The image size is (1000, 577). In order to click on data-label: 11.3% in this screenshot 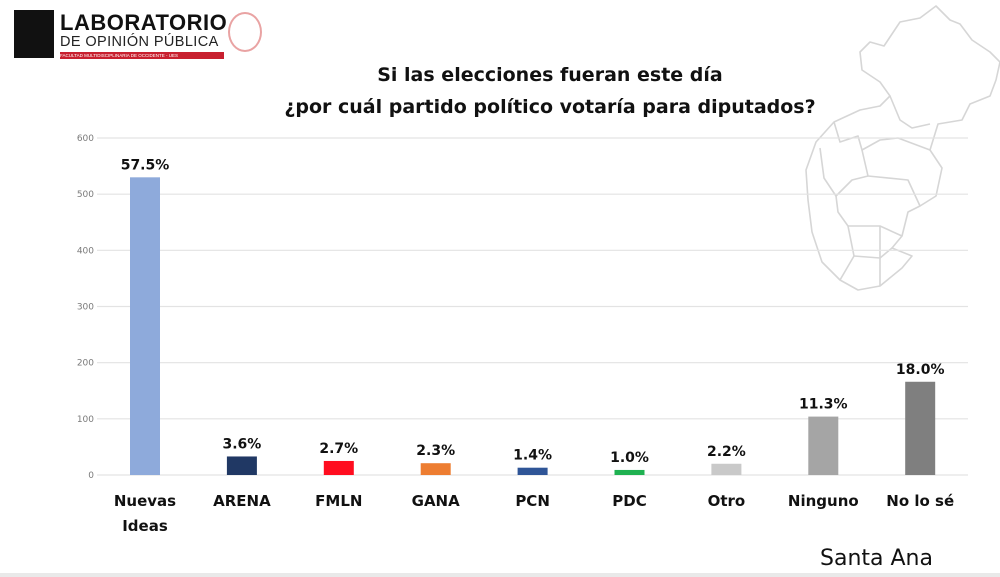, I will do `click(823, 405)`.